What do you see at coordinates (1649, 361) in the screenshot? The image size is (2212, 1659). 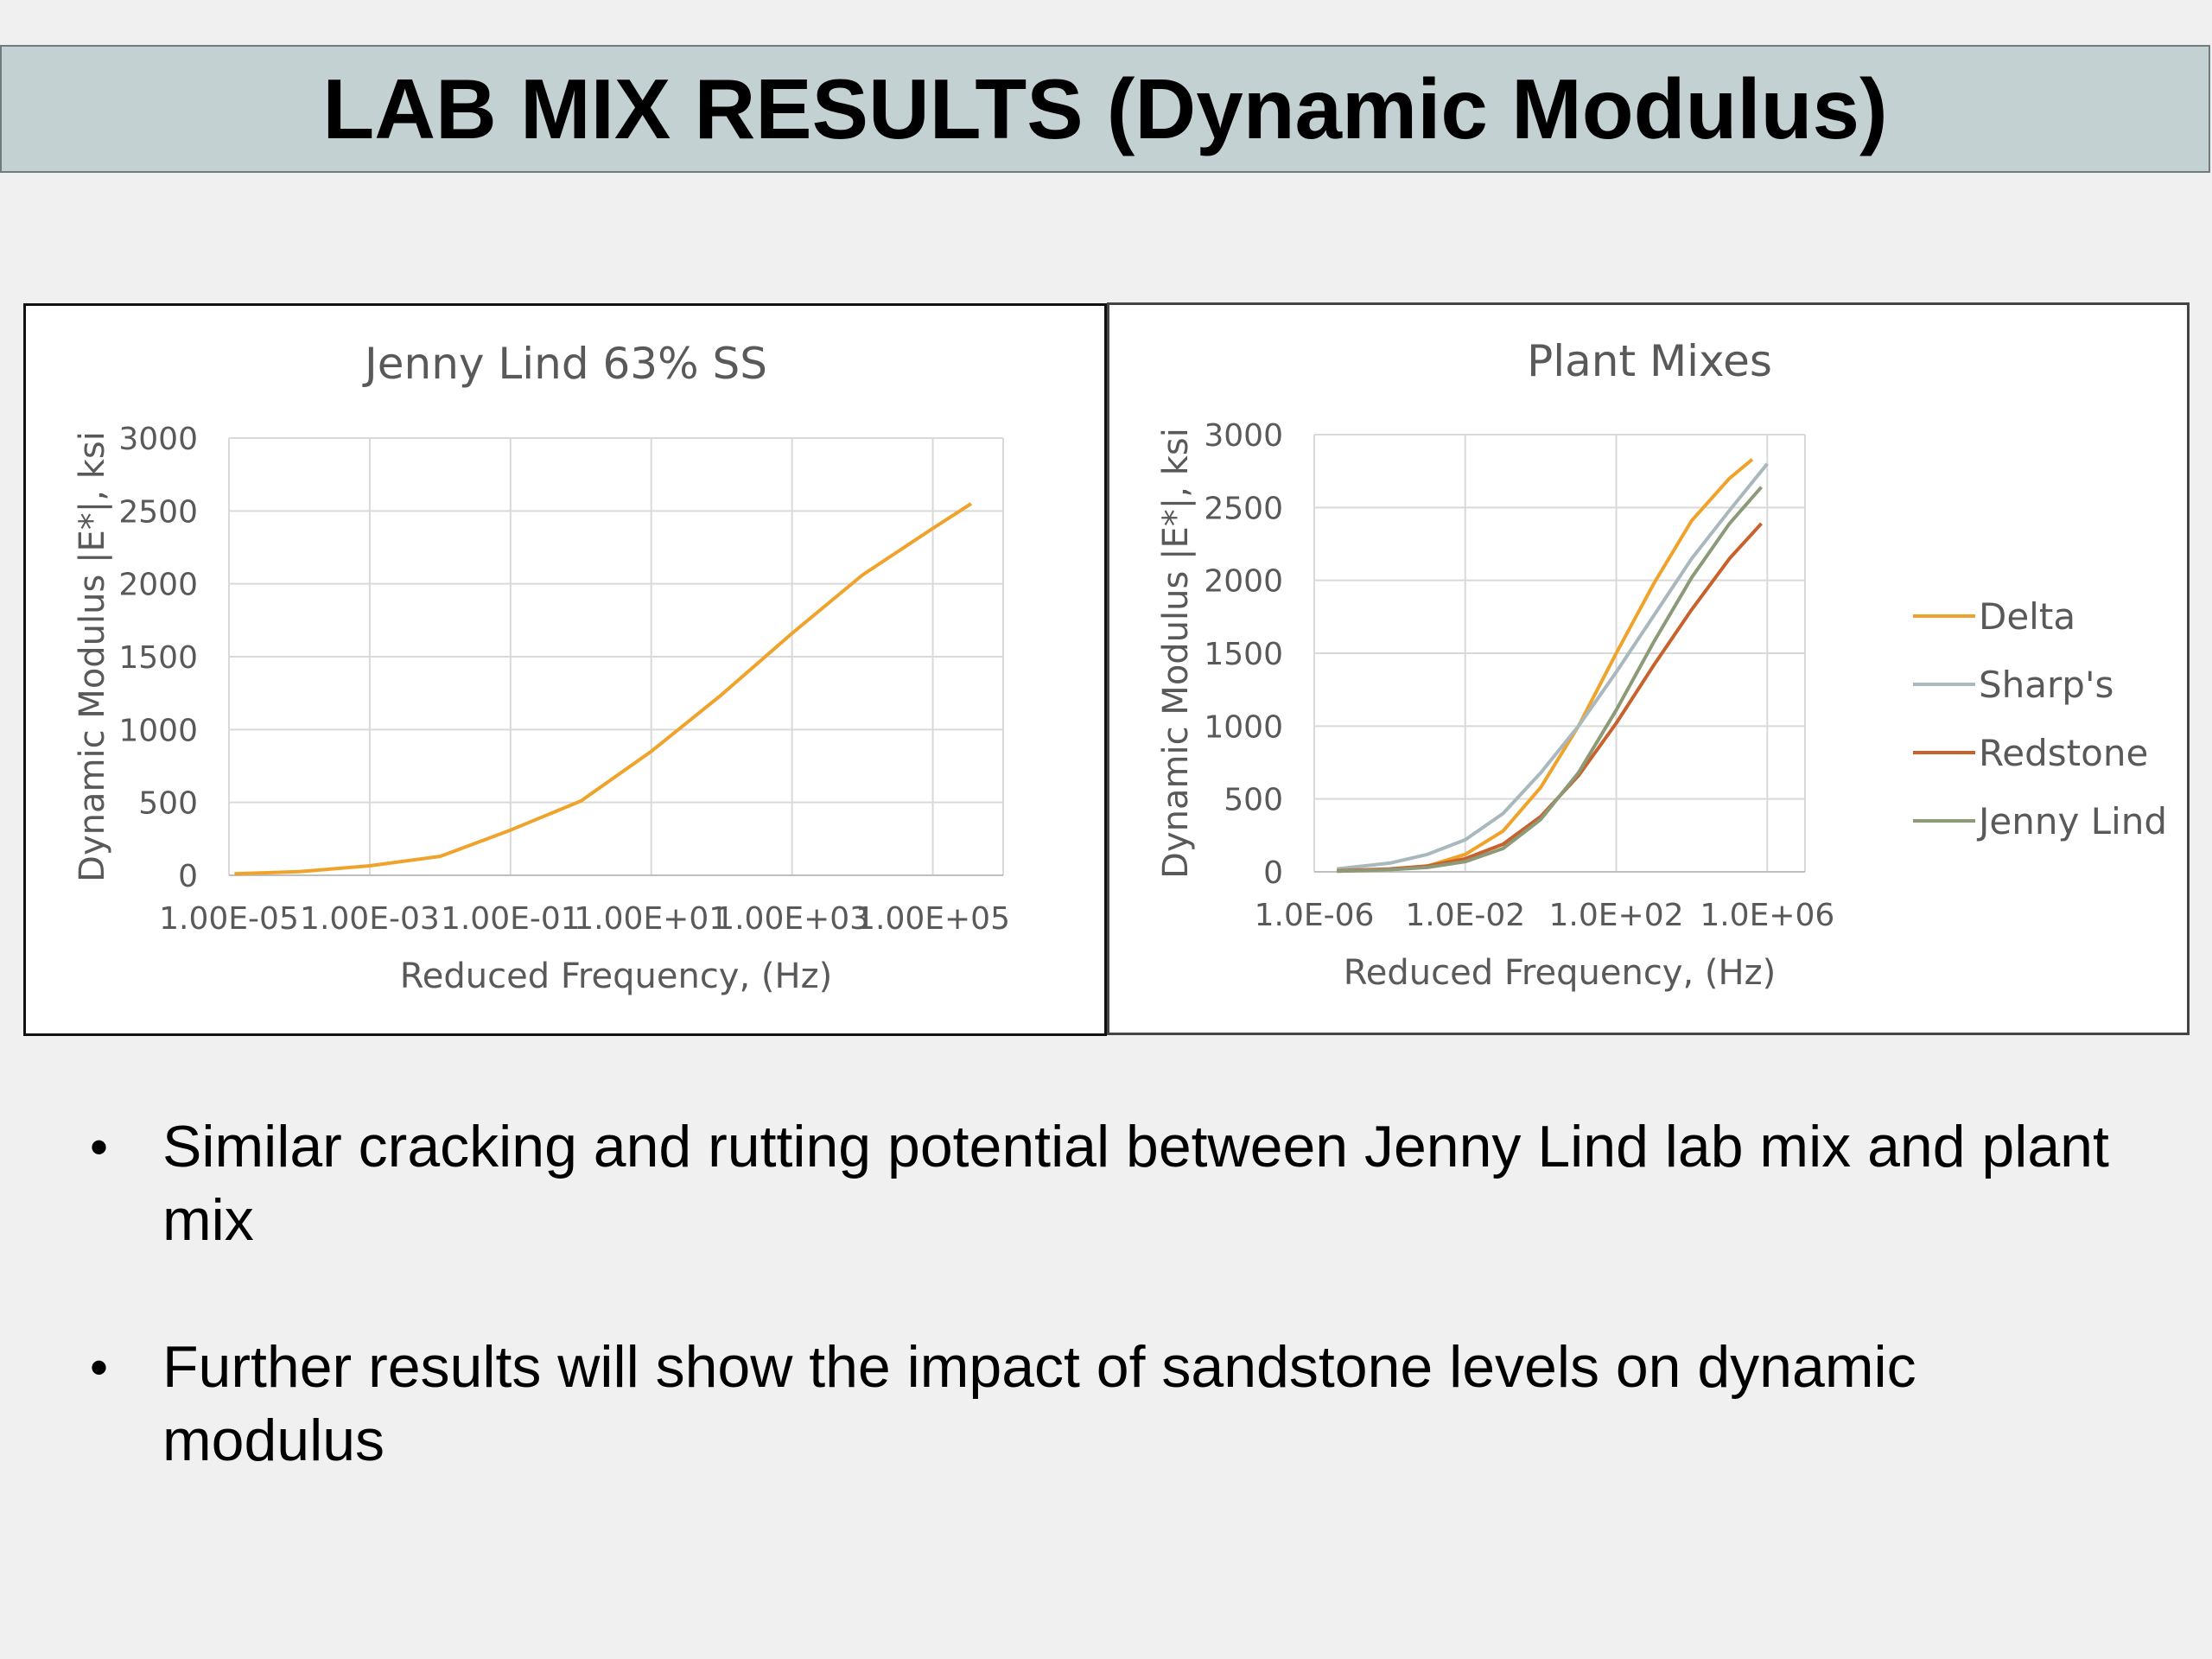 I see `chart-title: Plant Mixes` at bounding box center [1649, 361].